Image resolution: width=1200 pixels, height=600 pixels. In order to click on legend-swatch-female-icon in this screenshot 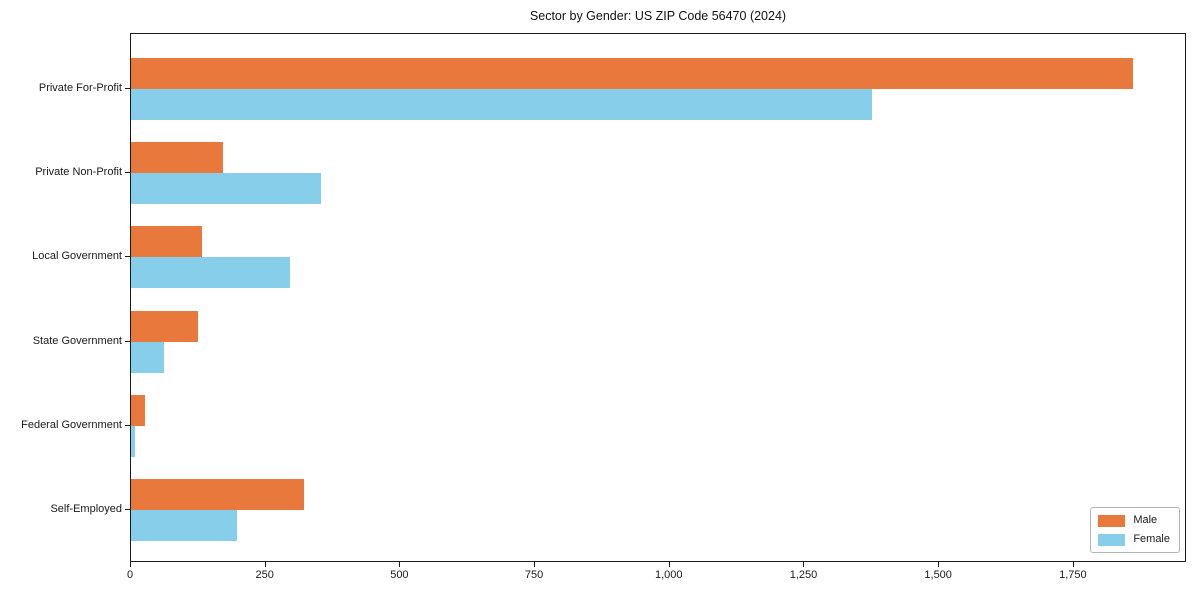, I will do `click(1112, 539)`.